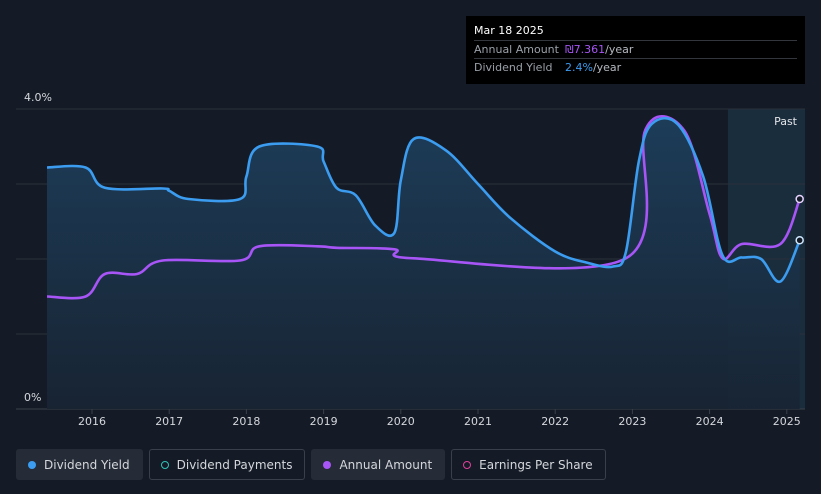 The height and width of the screenshot is (494, 821). I want to click on x-tick-label: 2022, so click(555, 421).